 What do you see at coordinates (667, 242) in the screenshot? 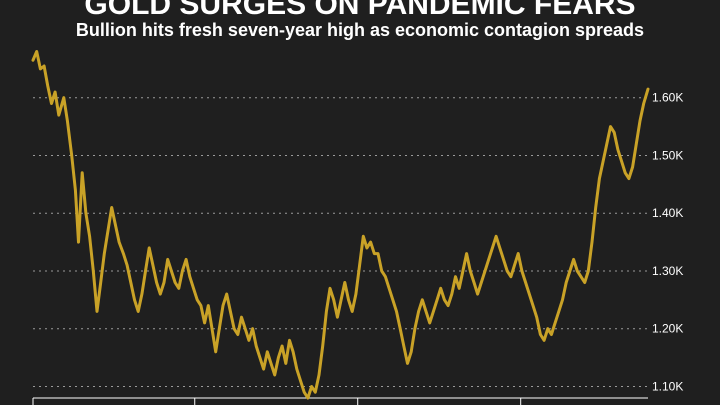
I see `y-axis-ticks: 1.10K 1.20K 1.30K 1.40K 1.50K 1.60K` at bounding box center [667, 242].